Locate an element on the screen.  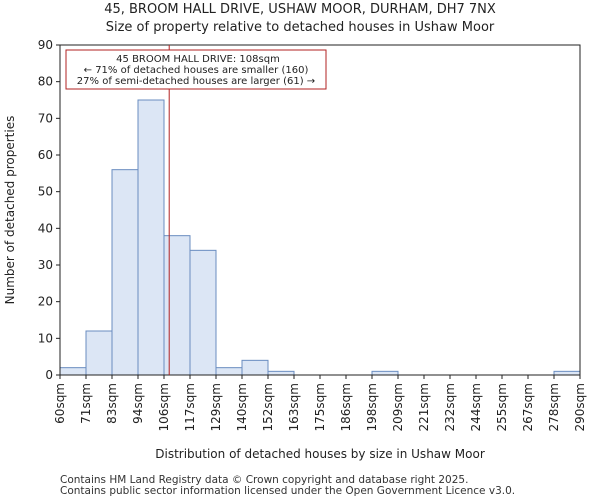
x-tick-label: 129sqm is located at coordinates (216, 407).